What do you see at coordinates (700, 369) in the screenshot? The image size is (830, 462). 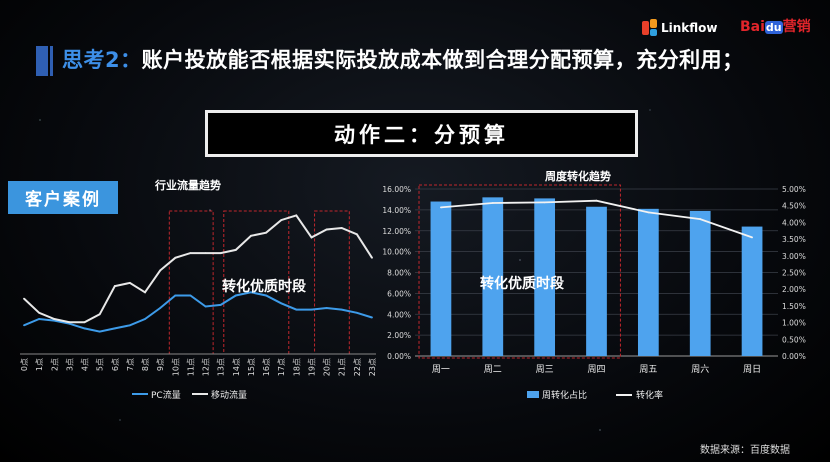 I see `chart2-x-tick-label: 周六` at bounding box center [700, 369].